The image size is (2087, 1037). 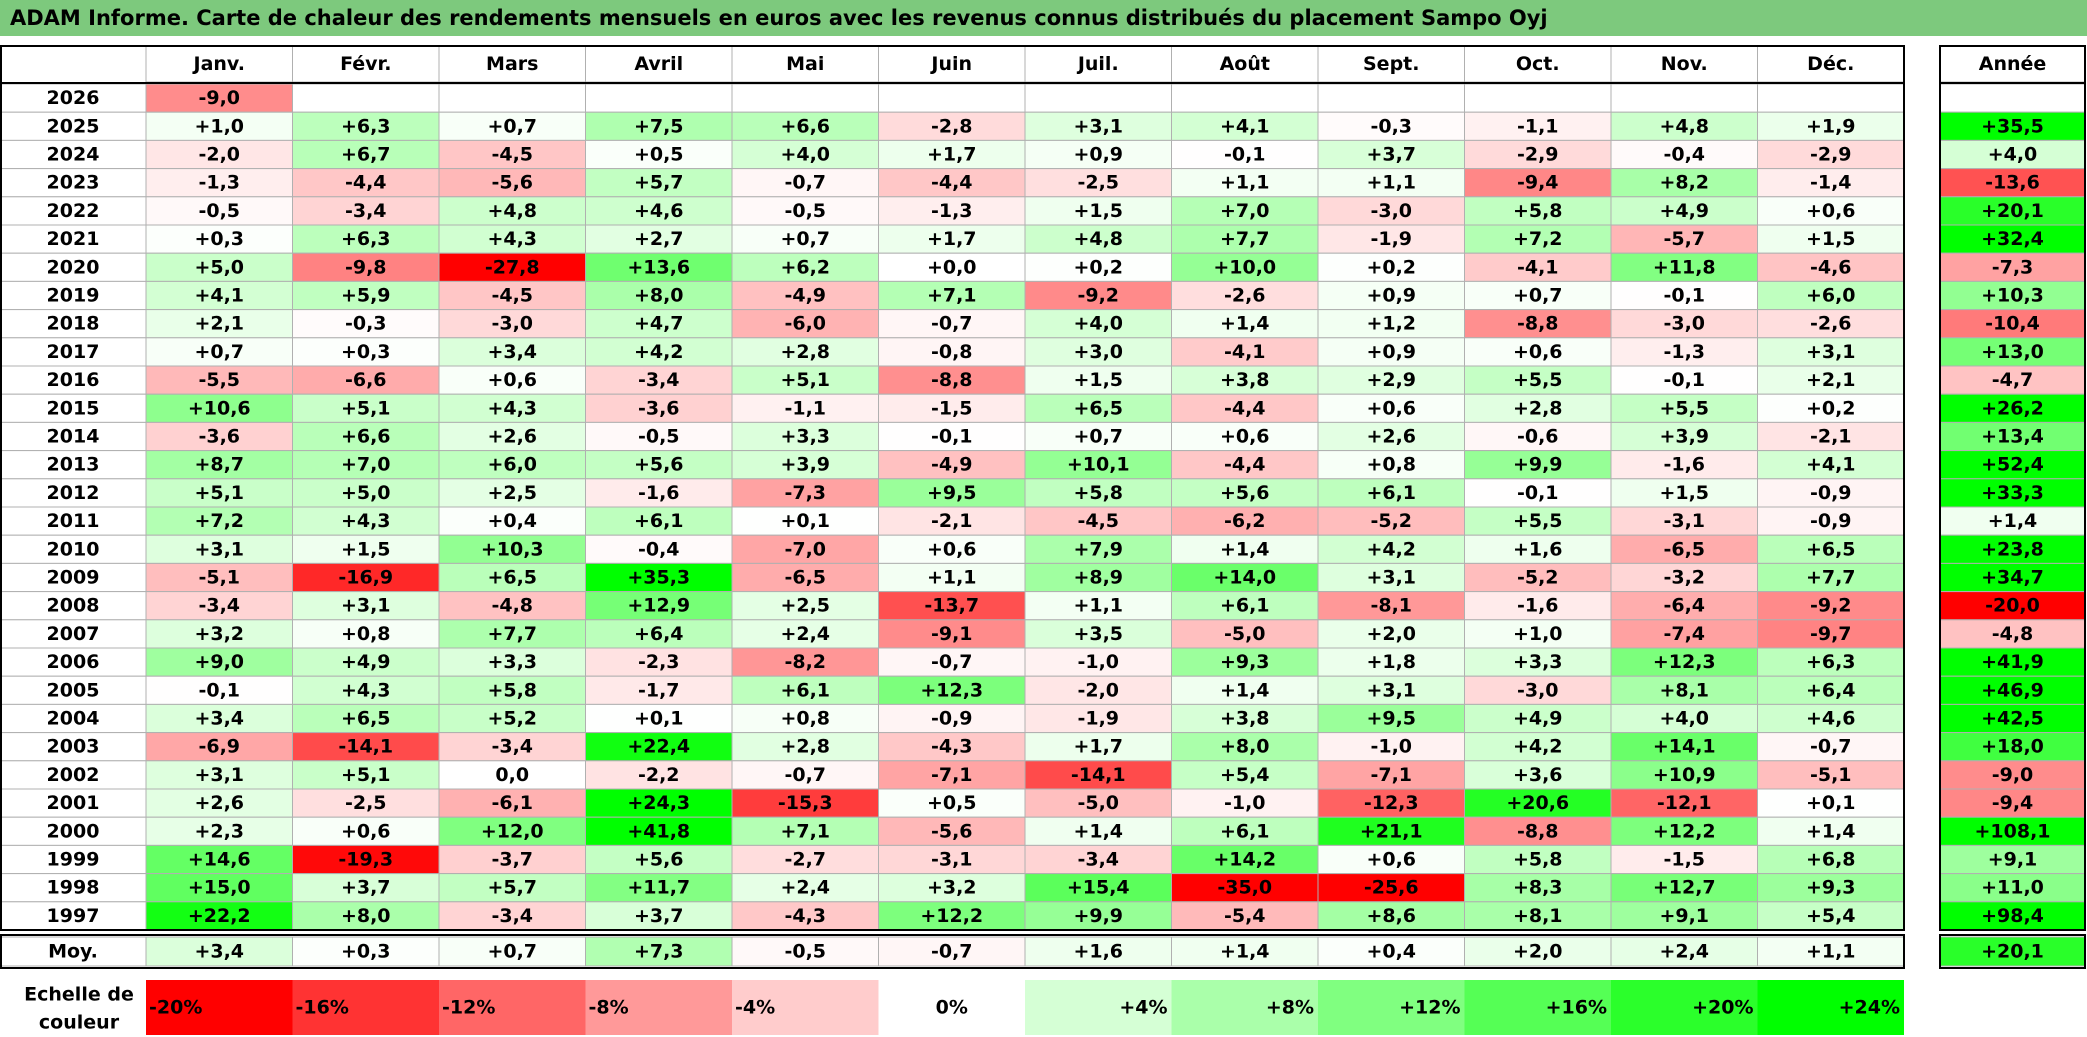 I want to click on month-header-label: Déc., so click(x=1830, y=64).